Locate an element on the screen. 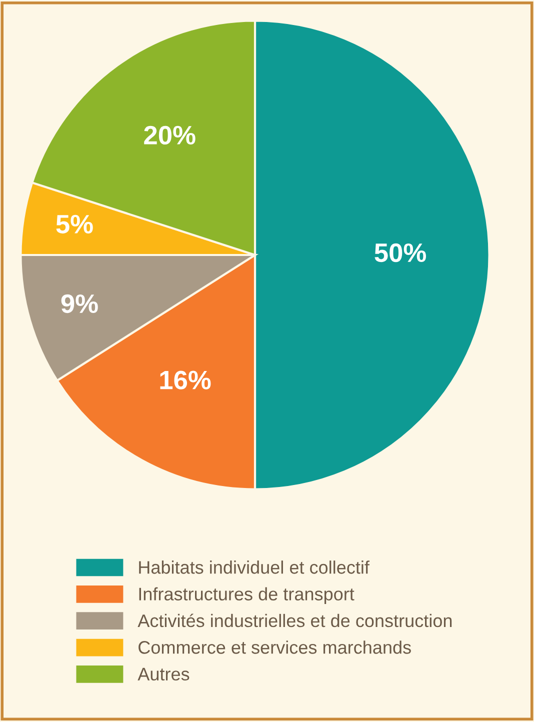  data-label: 20% is located at coordinates (170, 135).